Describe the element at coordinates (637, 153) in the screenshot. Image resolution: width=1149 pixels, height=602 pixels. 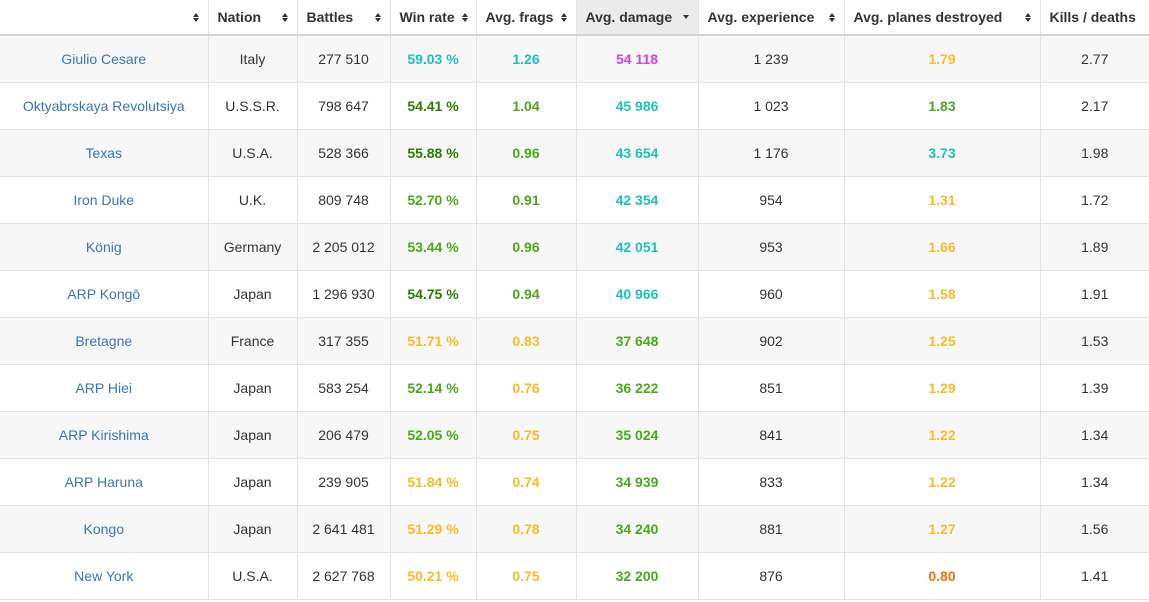
I see `damage-cell: 43 654` at that location.